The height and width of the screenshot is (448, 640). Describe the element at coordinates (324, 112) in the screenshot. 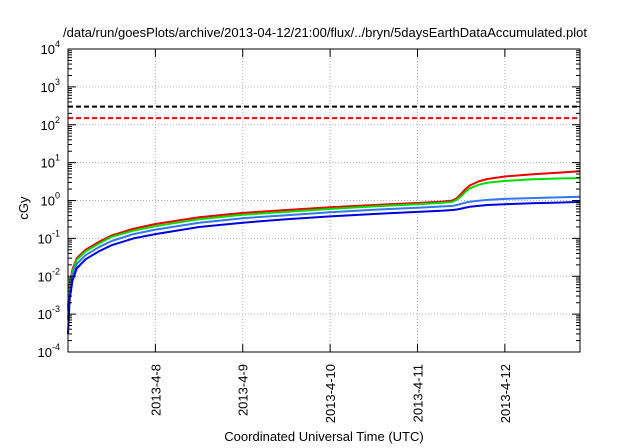

I see `threshold-lines` at that location.